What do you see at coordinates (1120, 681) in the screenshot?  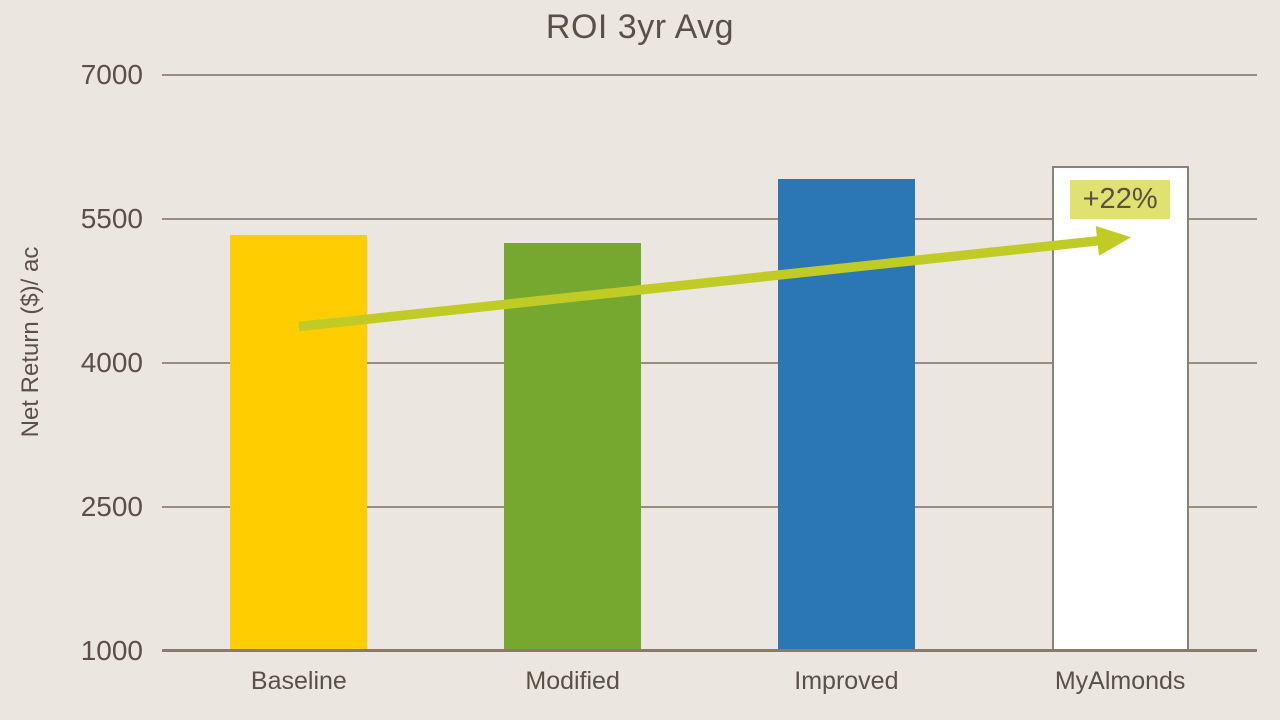 I see `x-axis-label: MyAlmonds` at bounding box center [1120, 681].